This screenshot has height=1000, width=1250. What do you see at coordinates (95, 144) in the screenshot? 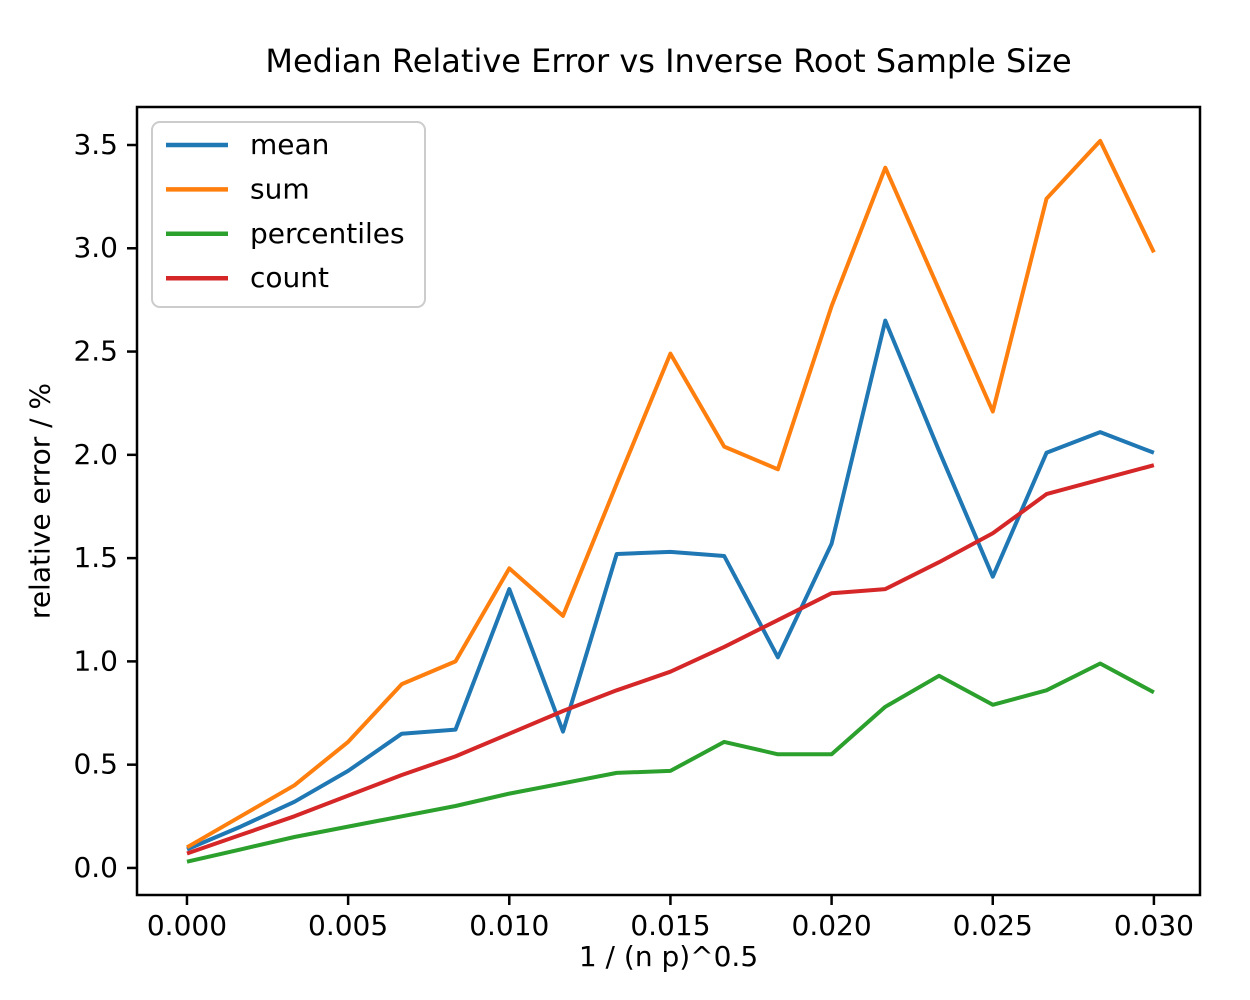
I see `y-tick-label: 3.5` at bounding box center [95, 144].